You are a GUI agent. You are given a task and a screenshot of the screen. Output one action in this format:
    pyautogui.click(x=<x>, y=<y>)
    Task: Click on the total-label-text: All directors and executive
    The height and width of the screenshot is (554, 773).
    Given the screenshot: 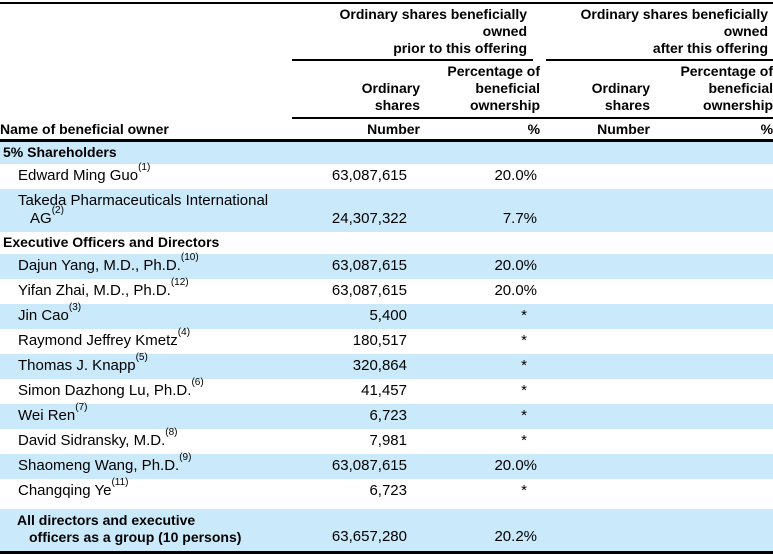 What is the action you would take?
    pyautogui.click(x=106, y=520)
    